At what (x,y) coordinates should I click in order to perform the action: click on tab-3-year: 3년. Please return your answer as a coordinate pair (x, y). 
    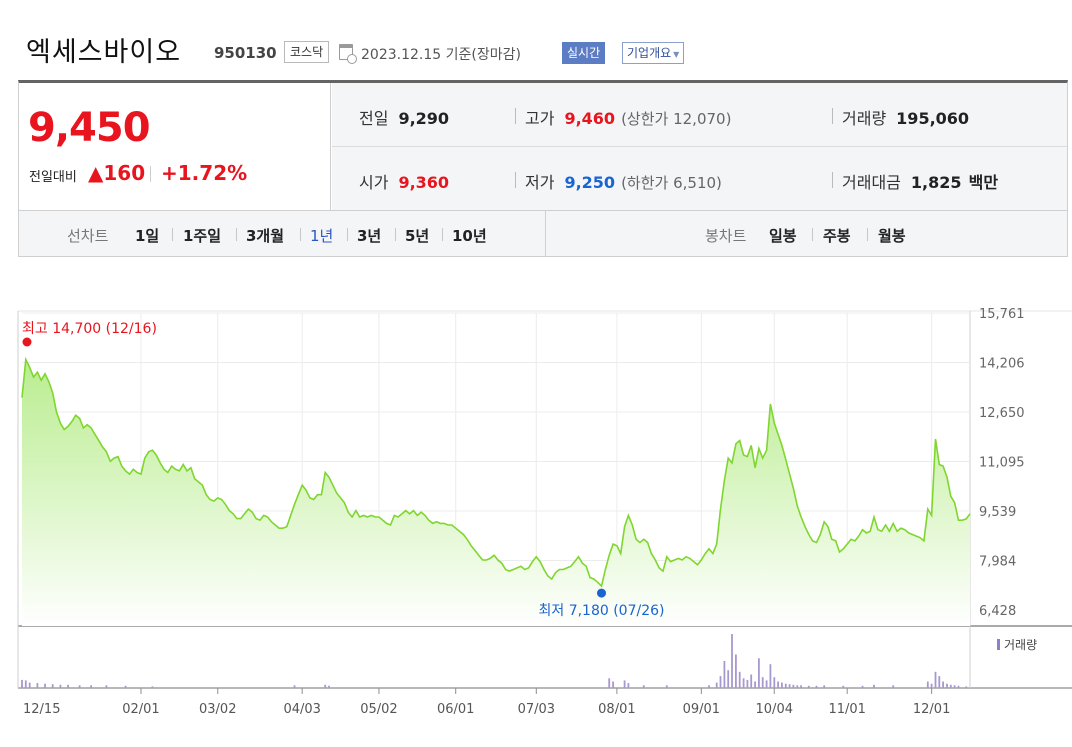
    Looking at the image, I should click on (369, 236).